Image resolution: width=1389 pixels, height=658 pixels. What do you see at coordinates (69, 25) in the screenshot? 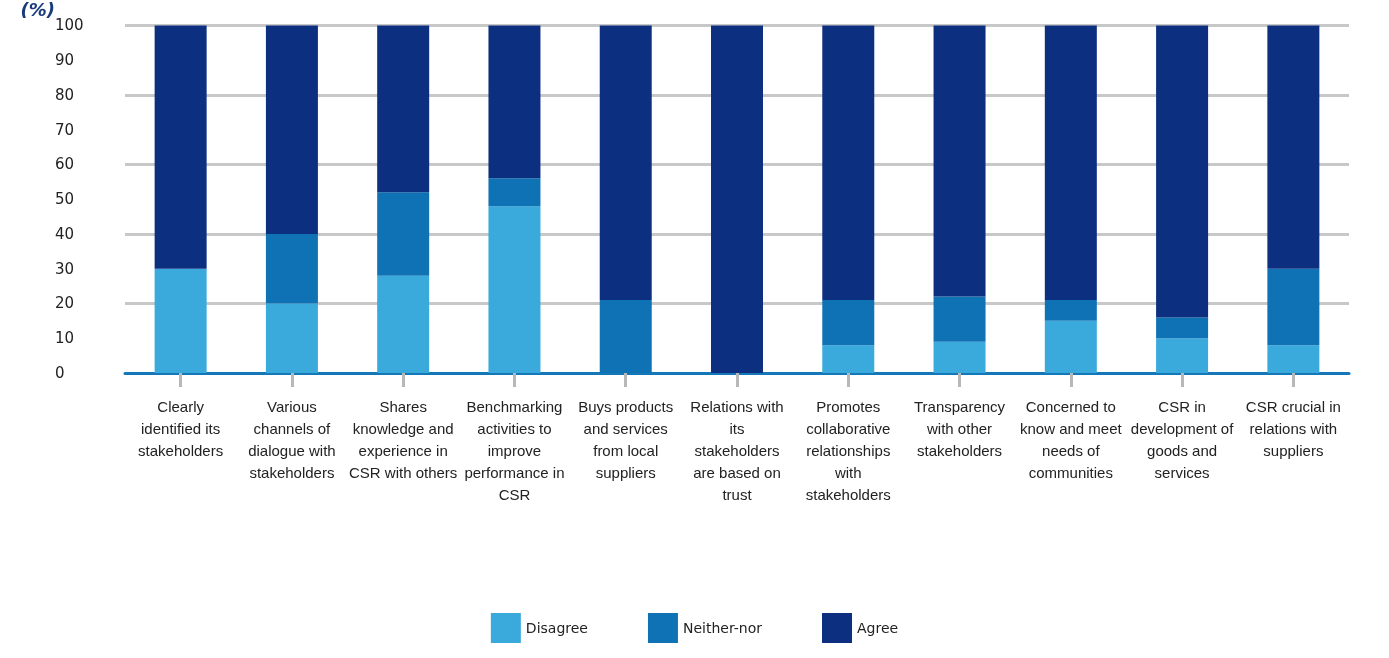
I see `y-tick-label: 100` at bounding box center [69, 25].